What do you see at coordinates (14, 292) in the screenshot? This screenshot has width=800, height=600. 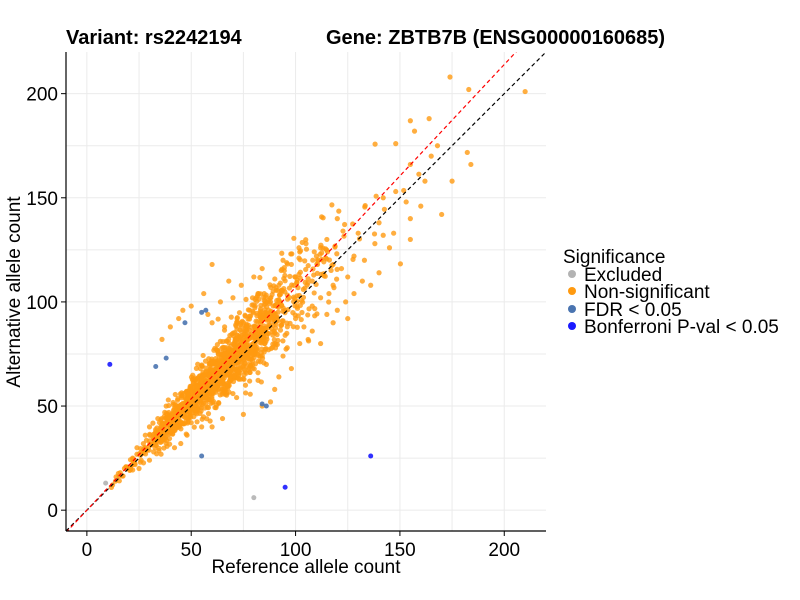 I see `y-axis-title: Alternative allele count` at bounding box center [14, 292].